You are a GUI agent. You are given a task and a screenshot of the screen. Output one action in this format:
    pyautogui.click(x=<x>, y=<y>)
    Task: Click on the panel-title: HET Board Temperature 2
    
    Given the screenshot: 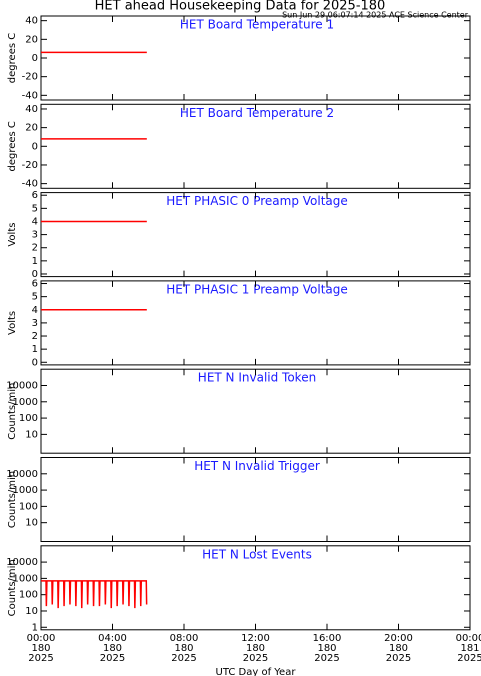 What is the action you would take?
    pyautogui.click(x=257, y=113)
    